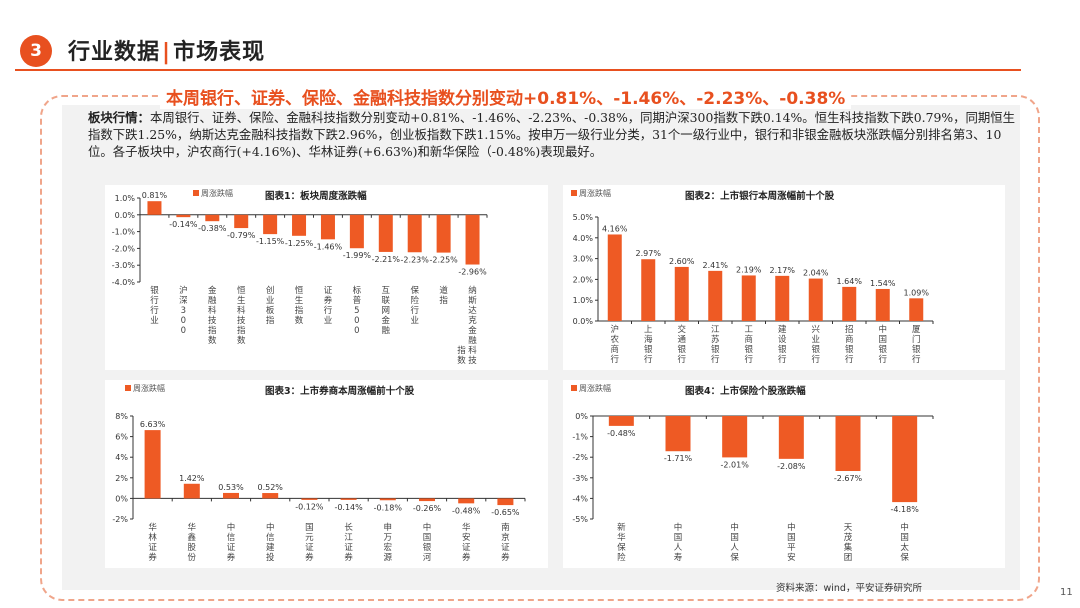  Describe the element at coordinates (309, 543) in the screenshot. I see `category-label: 国元证券` at that location.